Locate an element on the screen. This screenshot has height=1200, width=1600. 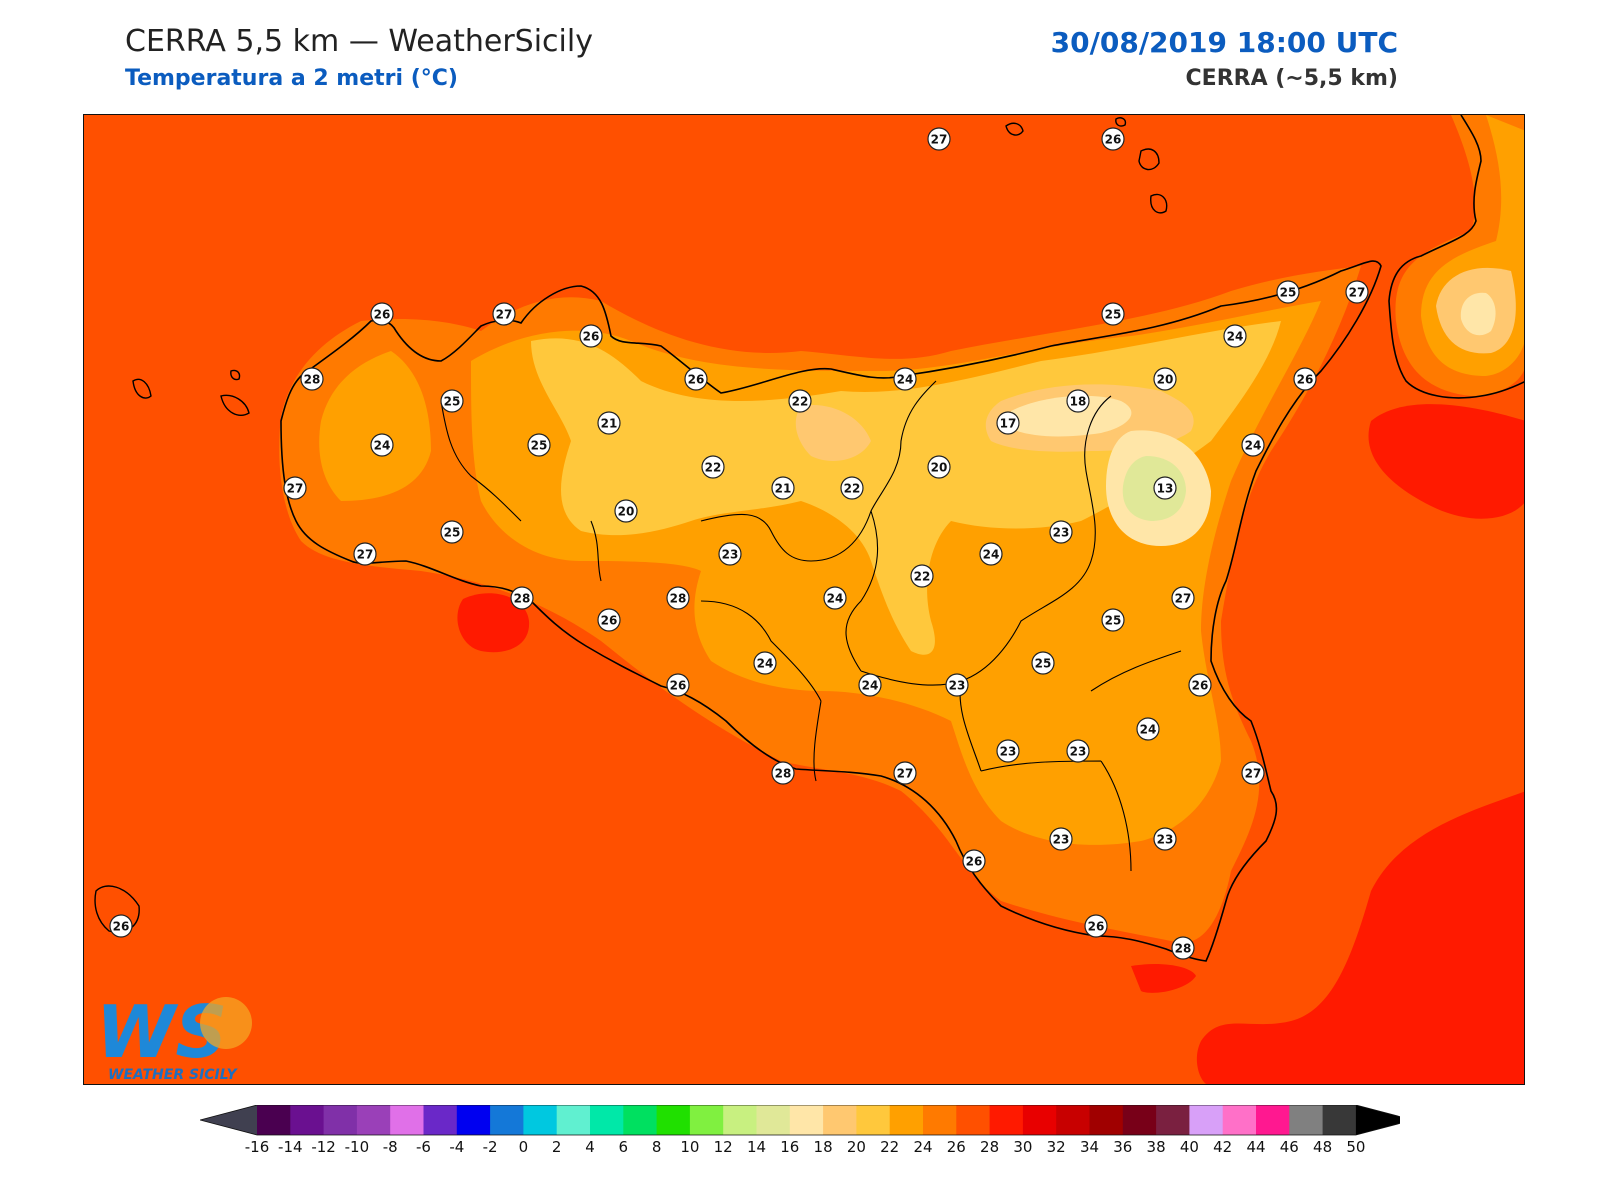
colorbar-tick-label: 0 is located at coordinates (524, 1146).